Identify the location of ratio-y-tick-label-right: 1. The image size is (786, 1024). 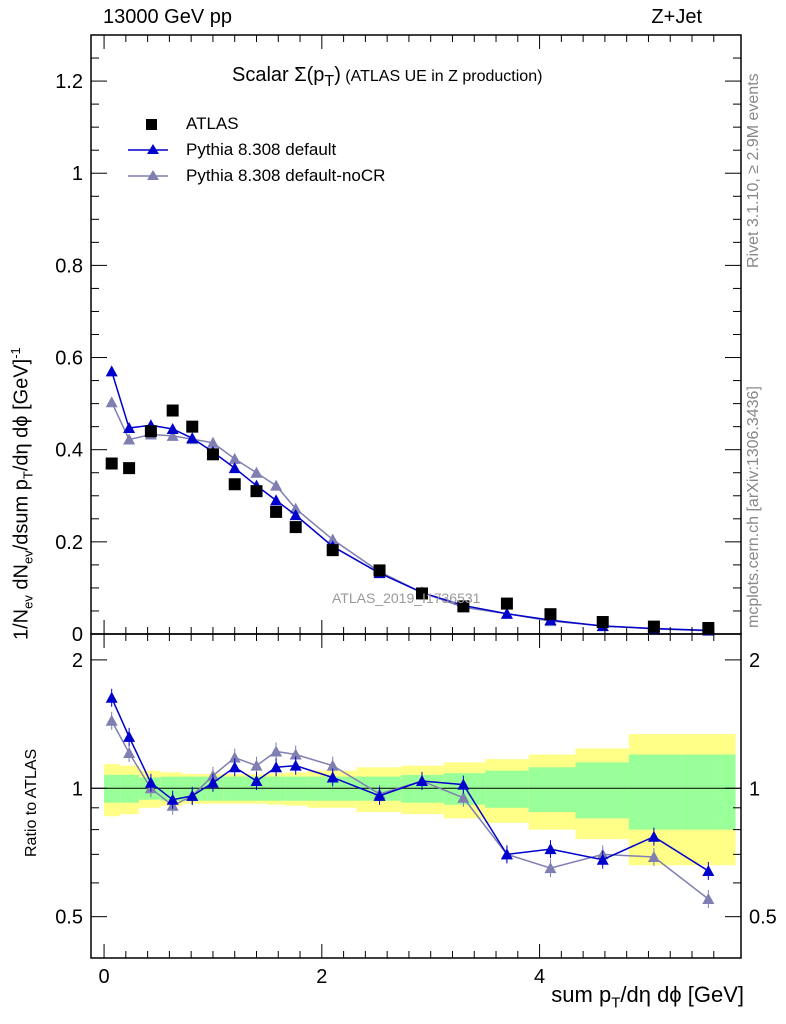
(754, 789).